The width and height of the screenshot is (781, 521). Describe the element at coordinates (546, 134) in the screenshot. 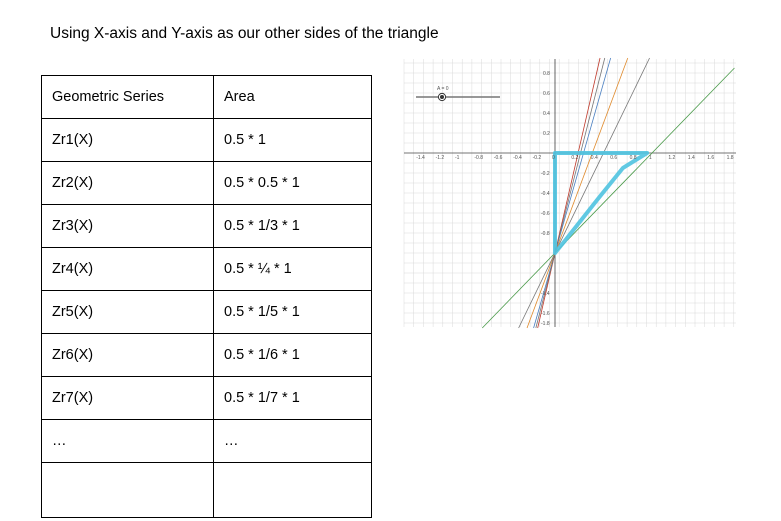

I see `y-tick-label: 0.2` at that location.